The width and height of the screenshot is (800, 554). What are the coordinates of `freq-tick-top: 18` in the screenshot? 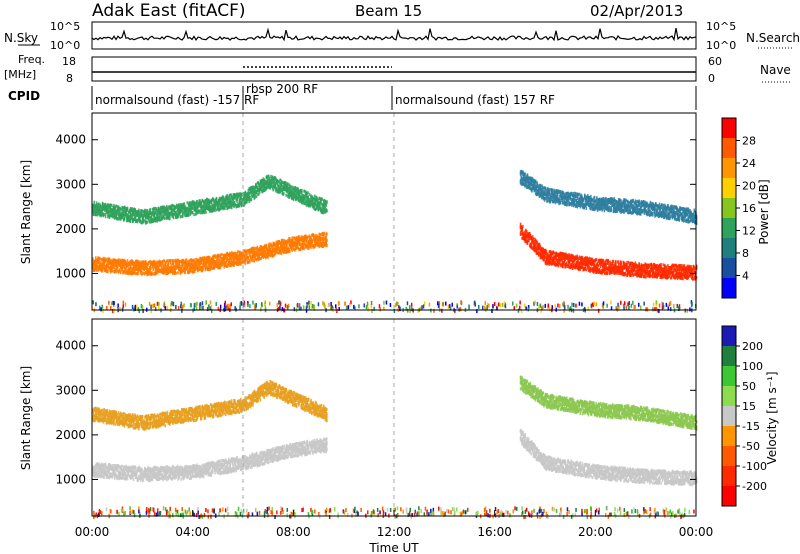 It's located at (69, 61).